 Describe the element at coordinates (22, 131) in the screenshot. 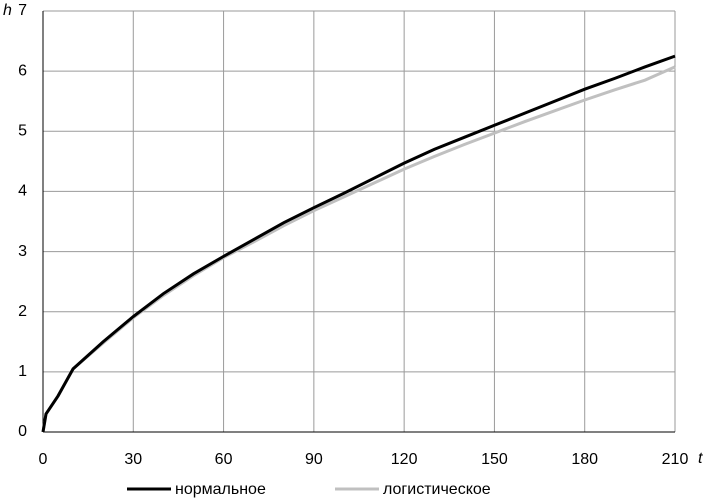

I see `y-tick-label: 5` at that location.